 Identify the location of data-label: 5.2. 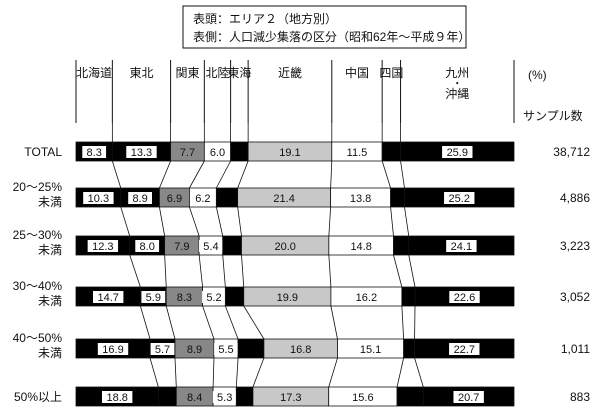
(213, 298).